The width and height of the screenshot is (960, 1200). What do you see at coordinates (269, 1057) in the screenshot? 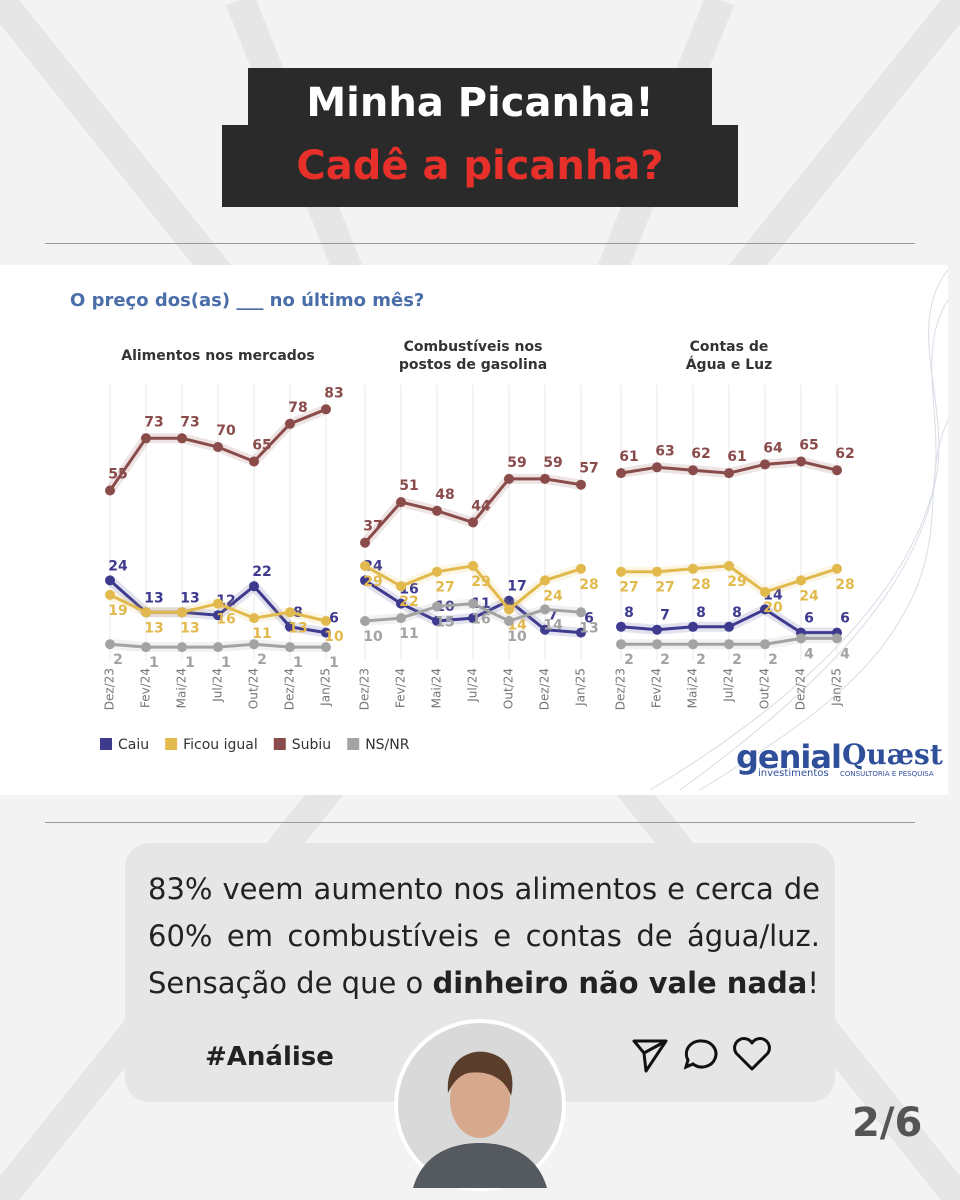
I see `hashtag: #Análise` at bounding box center [269, 1057].